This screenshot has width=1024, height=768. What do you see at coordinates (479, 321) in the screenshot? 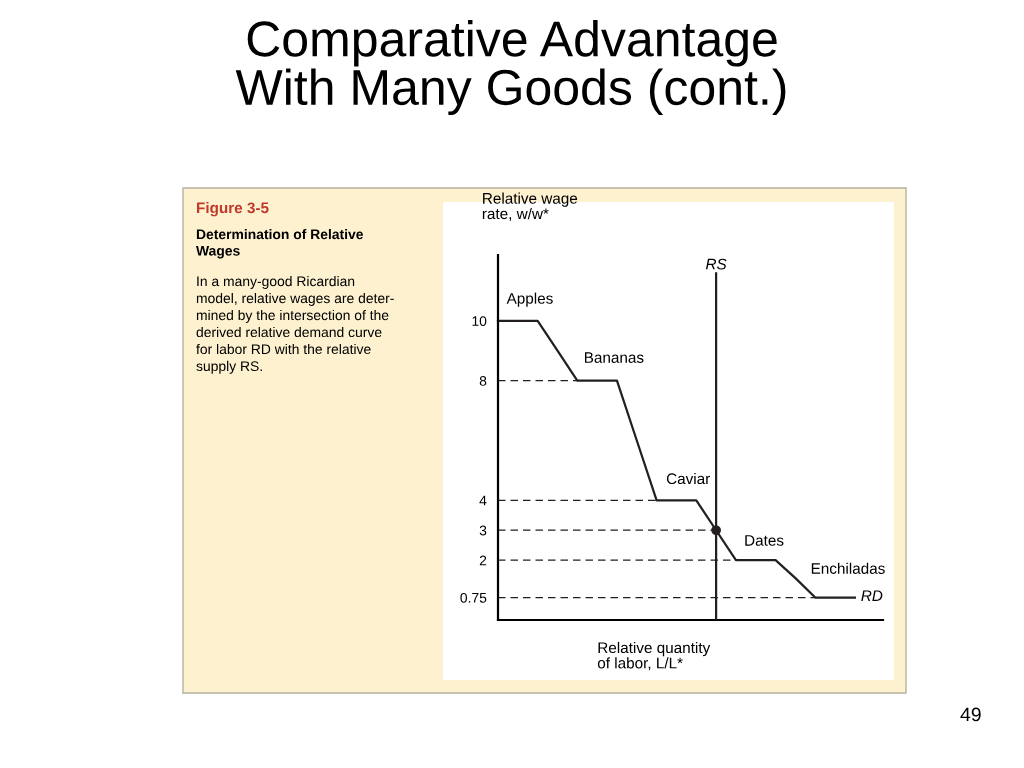
I see `y-tick-label: 10` at bounding box center [479, 321].